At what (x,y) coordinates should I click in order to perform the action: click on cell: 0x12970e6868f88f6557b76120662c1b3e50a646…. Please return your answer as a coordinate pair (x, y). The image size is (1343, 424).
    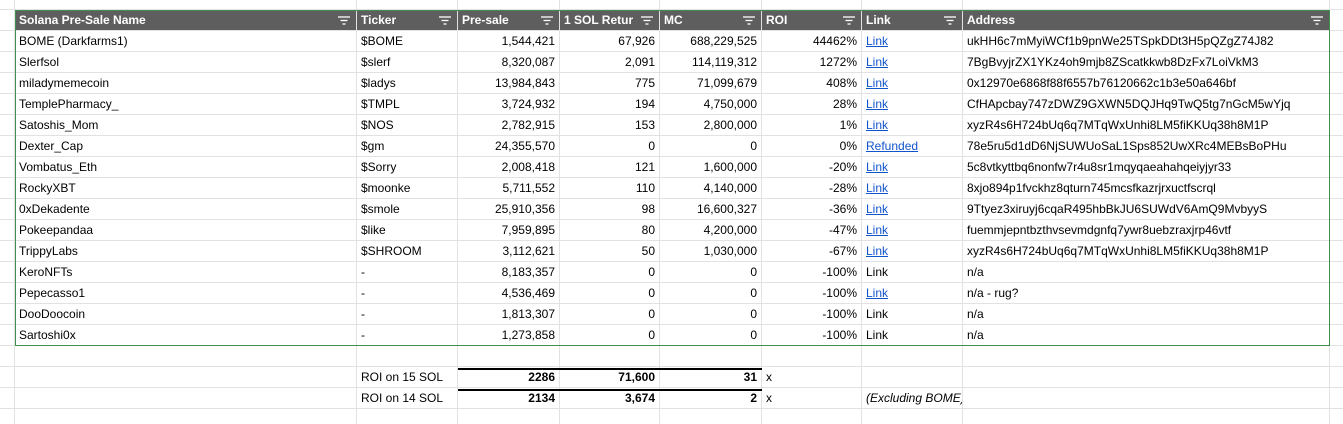
    Looking at the image, I should click on (1101, 83).